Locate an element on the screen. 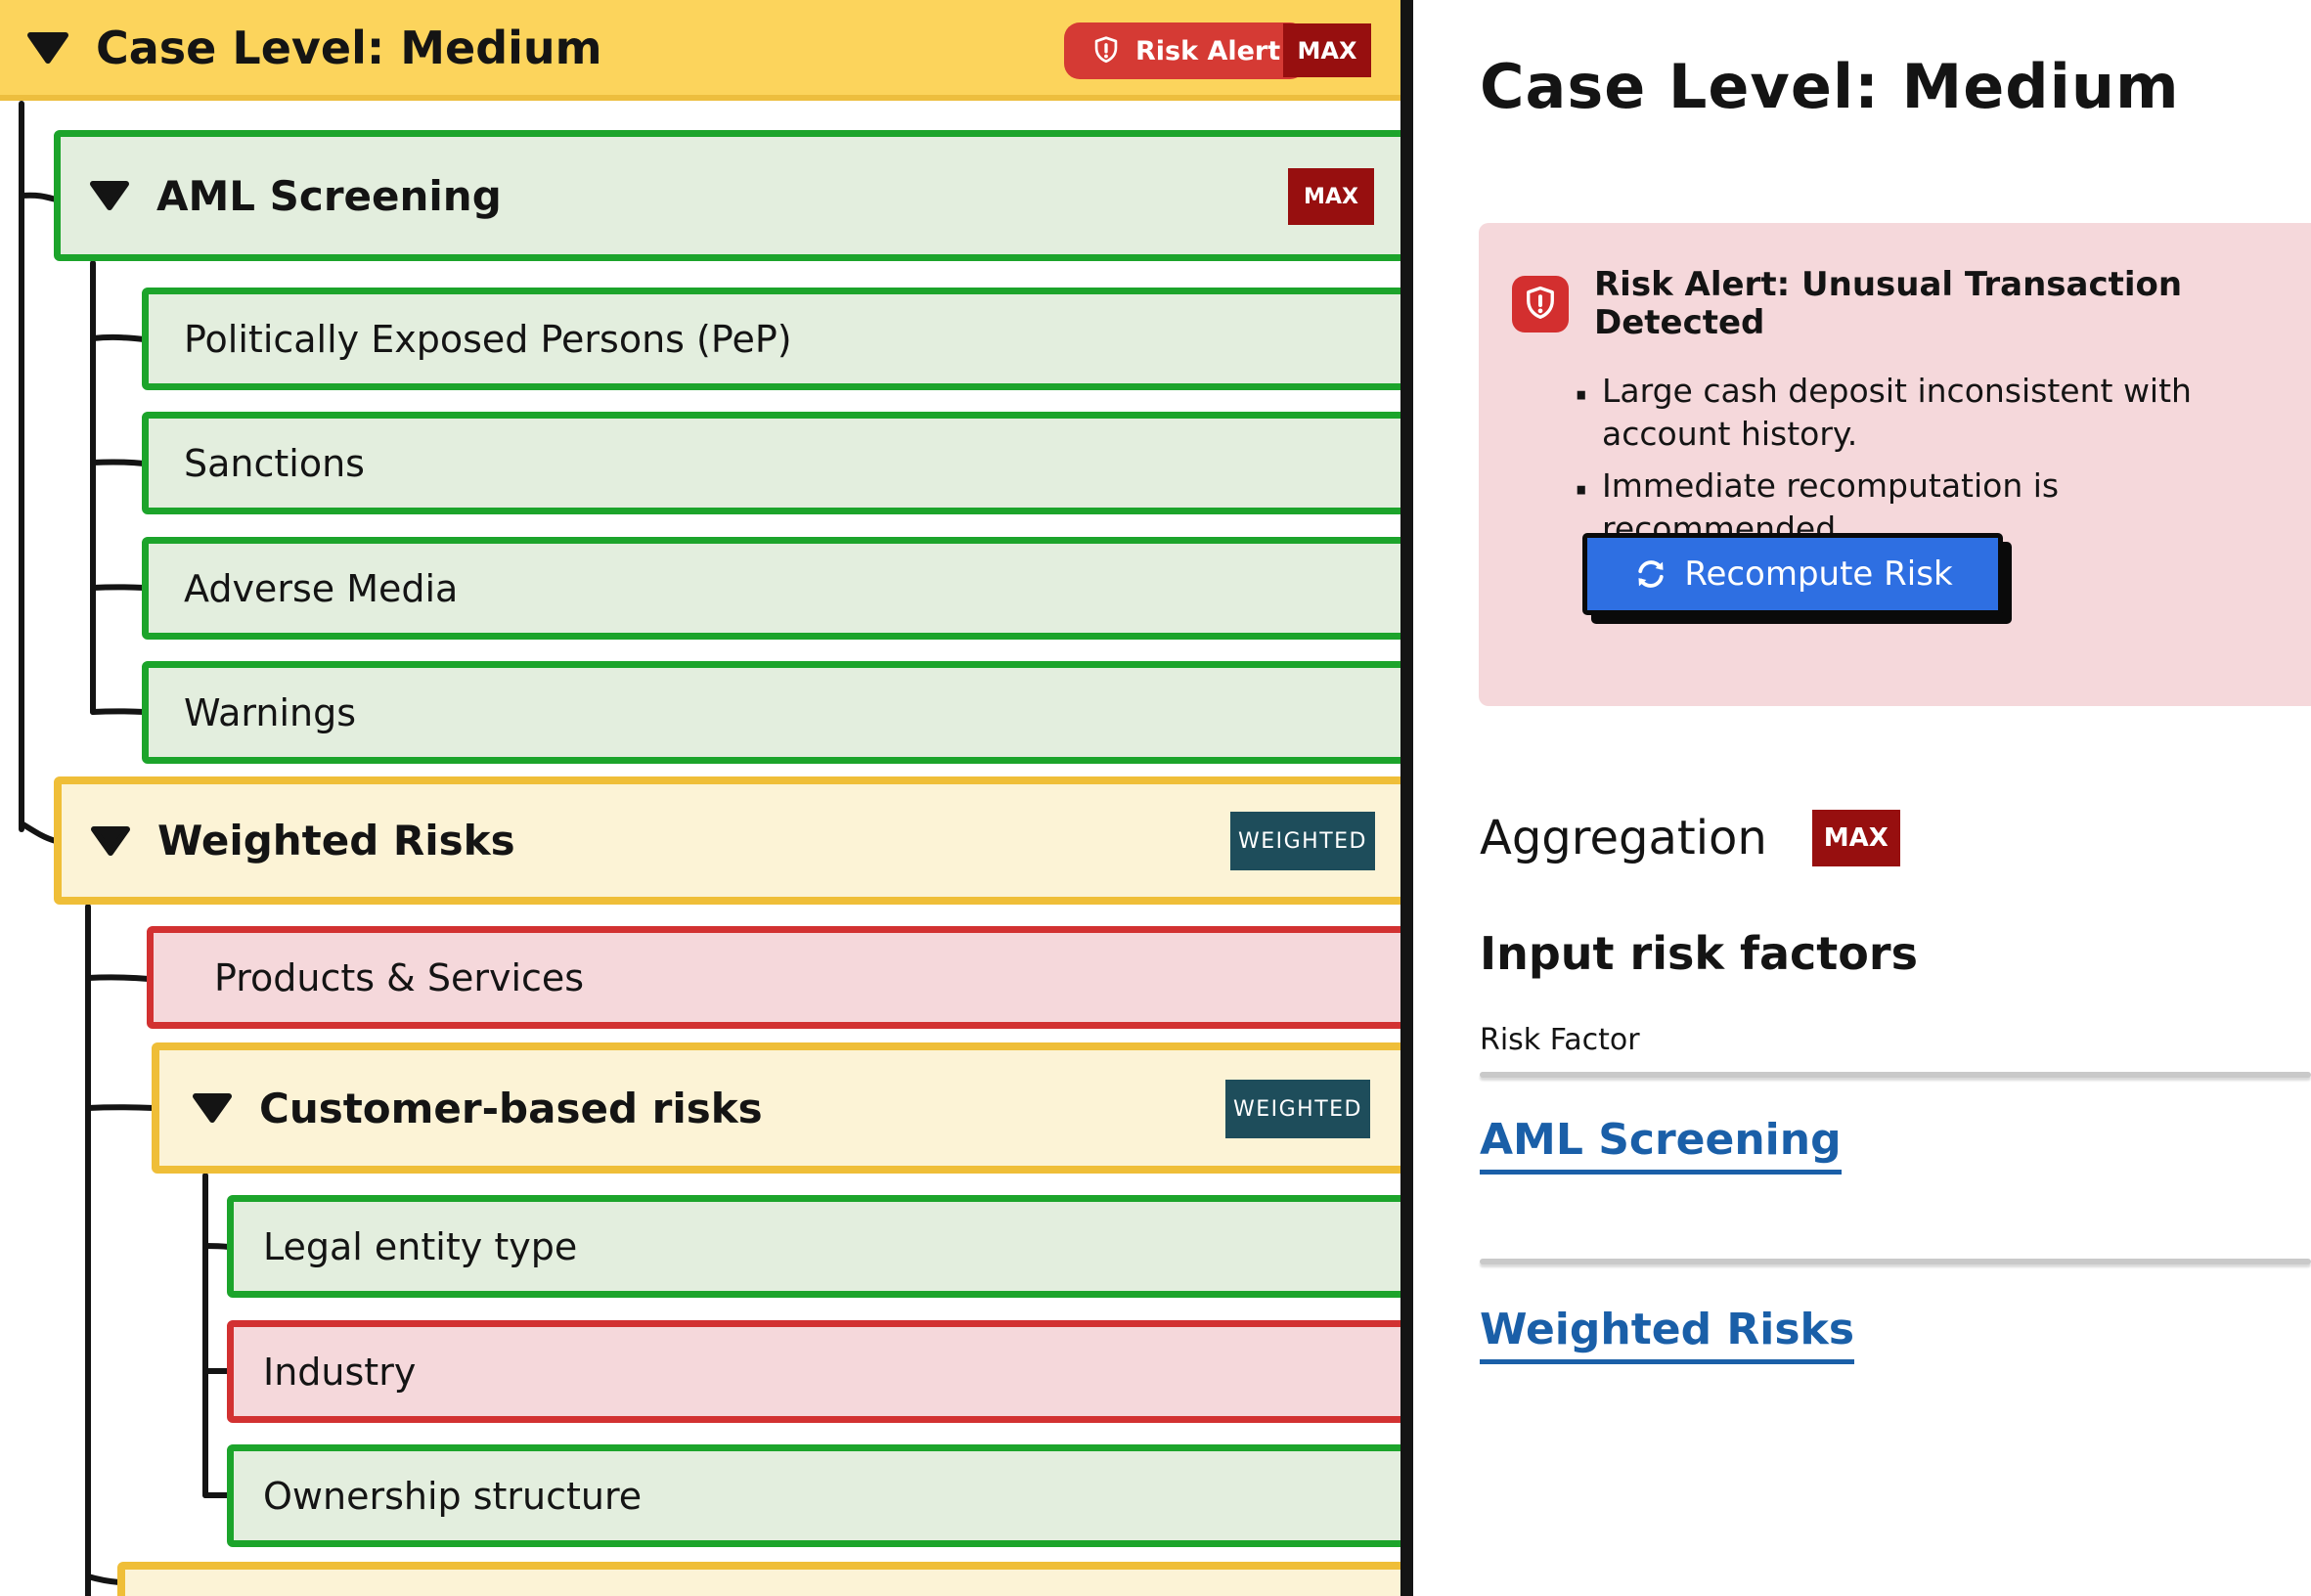  tree-node-partial-bottom is located at coordinates (758, 1579).